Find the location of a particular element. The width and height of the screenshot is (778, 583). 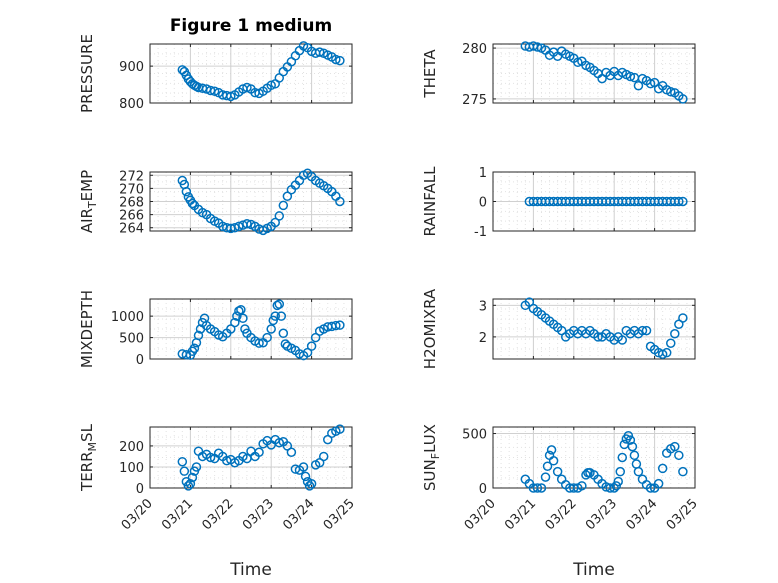

y-axis-label: TERRMSL is located at coordinates (88, 457).